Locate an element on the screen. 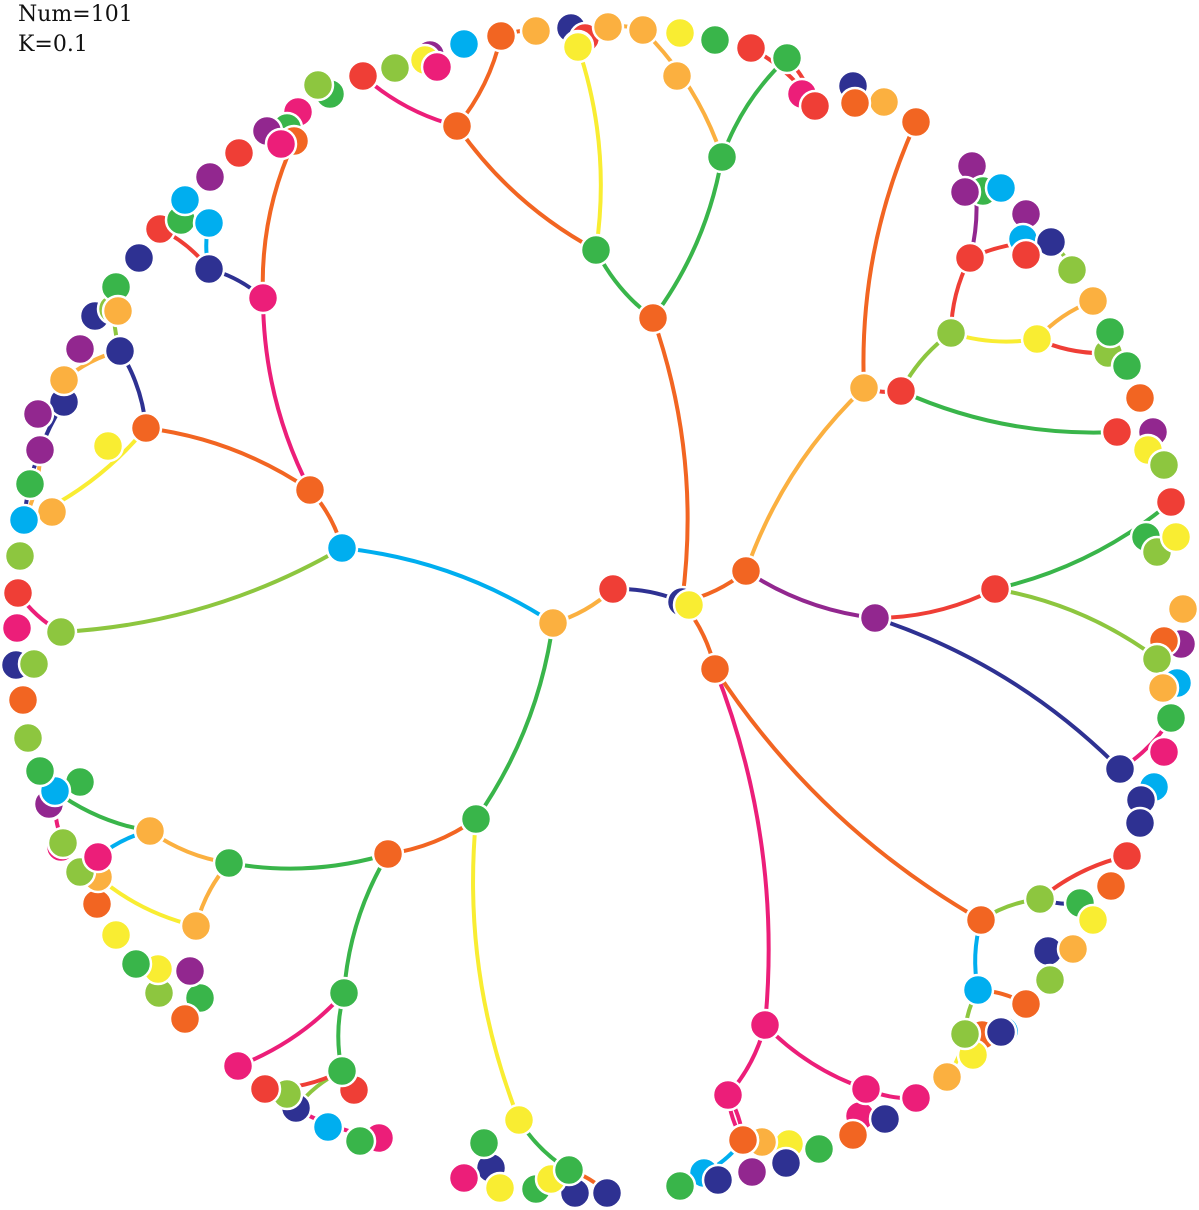  node-o103 is located at coordinates (238, 1066).